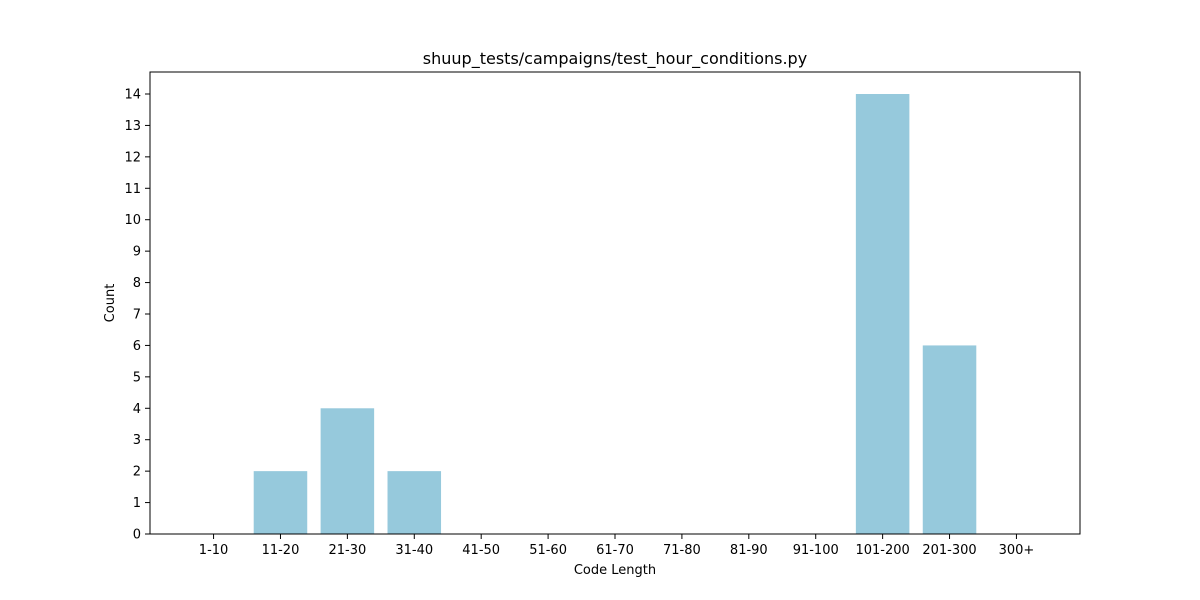 The height and width of the screenshot is (600, 1200). Describe the element at coordinates (110, 303) in the screenshot. I see `y-axis-label: Count` at that location.